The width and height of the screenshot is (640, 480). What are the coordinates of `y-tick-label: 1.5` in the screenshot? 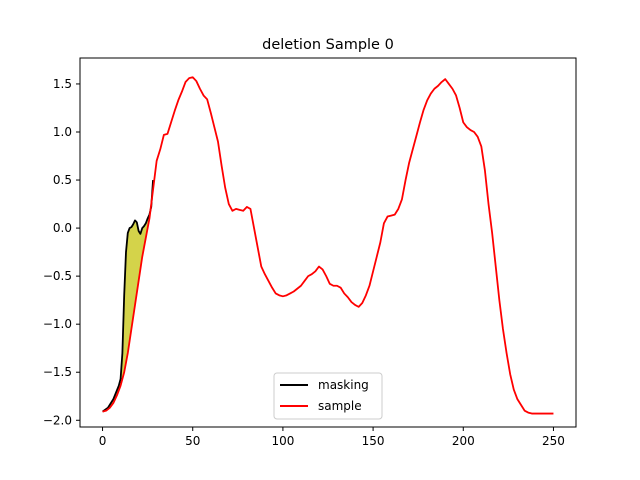 It's located at (62, 84).